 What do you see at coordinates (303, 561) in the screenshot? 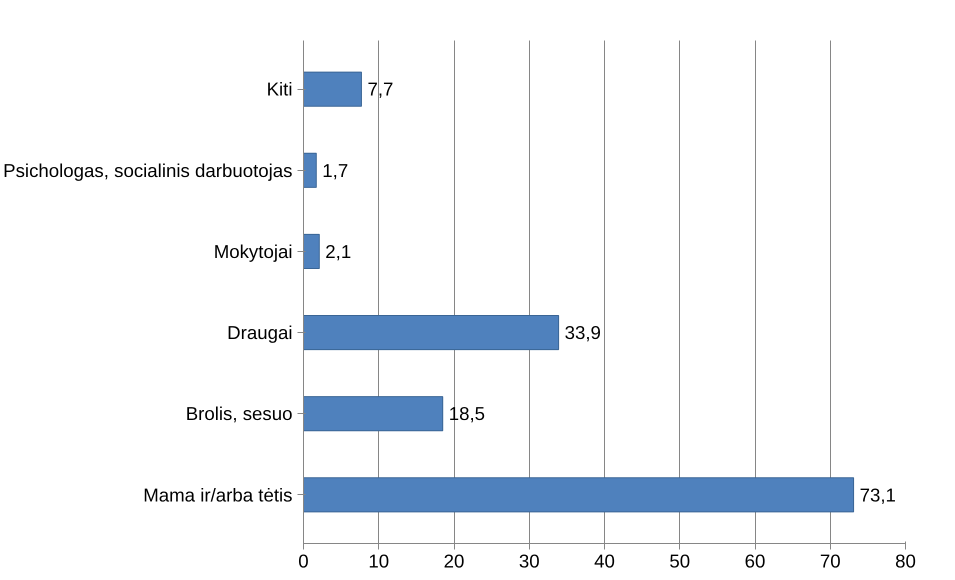
I see `x-tick-label: 0` at bounding box center [303, 561].